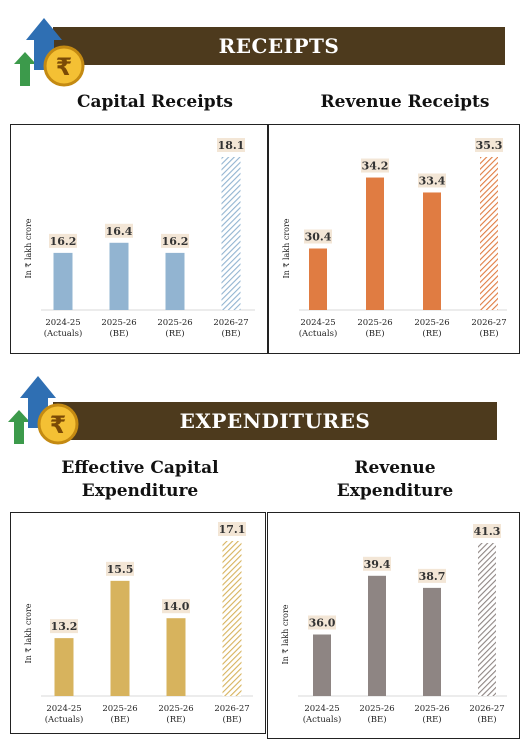 This screenshot has width=525, height=741. What do you see at coordinates (49, 52) in the screenshot?
I see `rupee-coin-with-arrows-icon: ₹` at bounding box center [49, 52].